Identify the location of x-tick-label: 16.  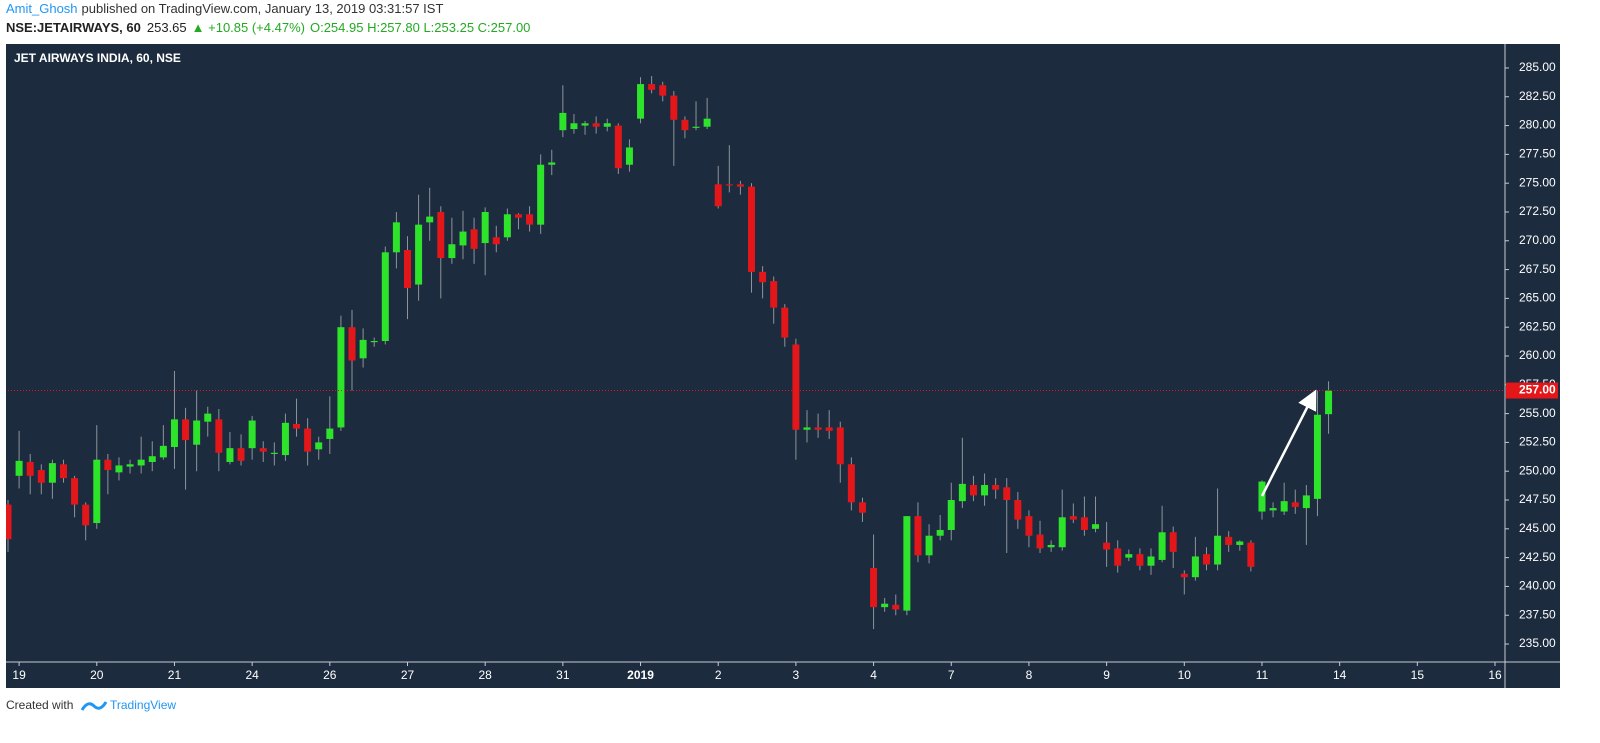
(1495, 675).